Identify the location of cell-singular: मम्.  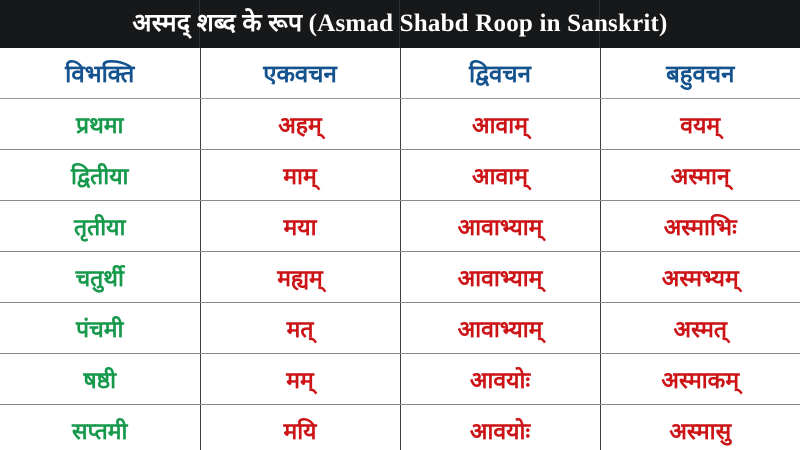
(300, 379).